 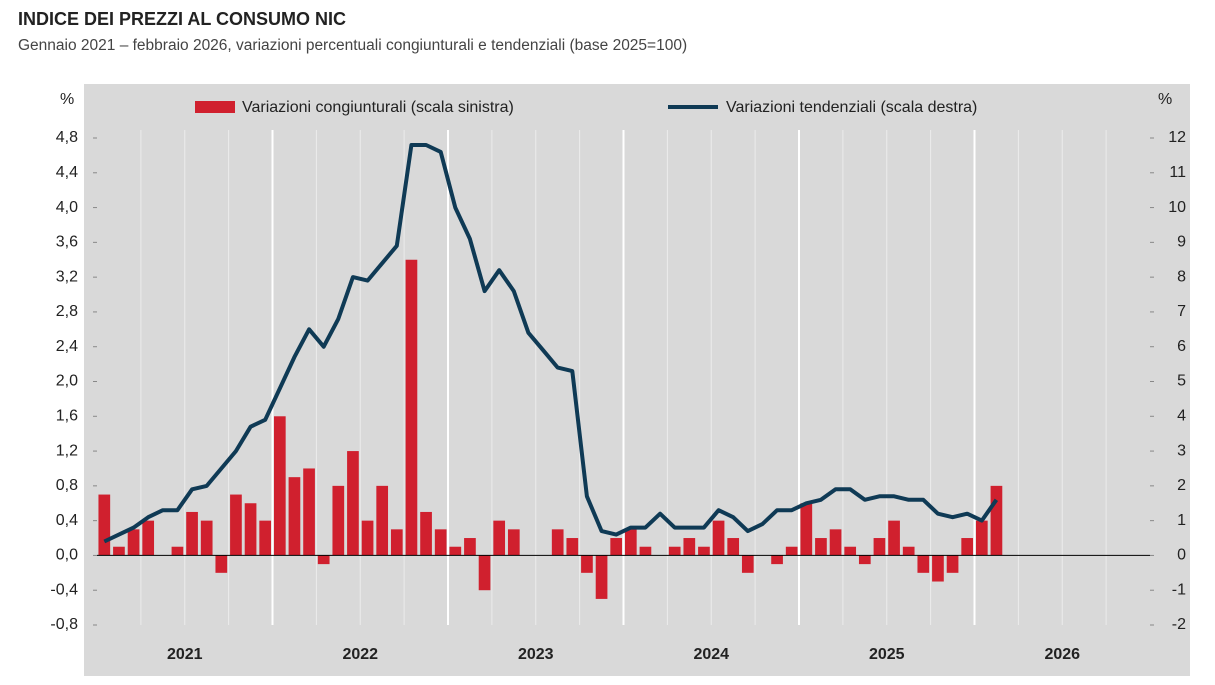 What do you see at coordinates (1177, 137) in the screenshot?
I see `y2-tick-label: 12` at bounding box center [1177, 137].